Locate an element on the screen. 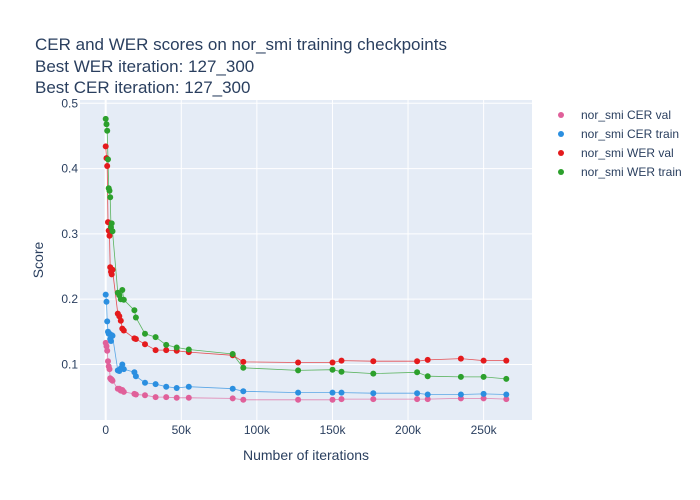 This screenshot has width=700, height=500. x-axis-label: Number of iterations is located at coordinates (306, 455).